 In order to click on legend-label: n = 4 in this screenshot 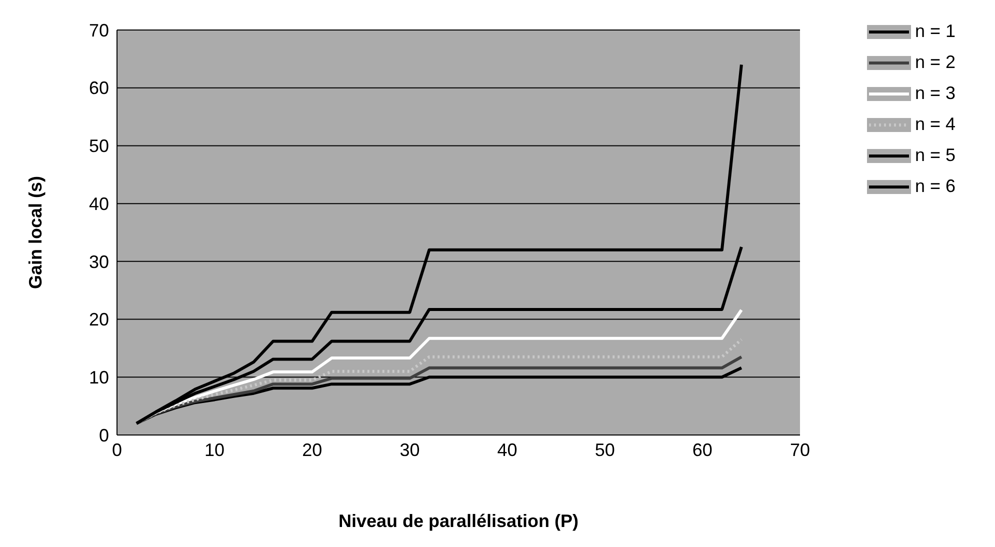, I will do `click(935, 124)`.